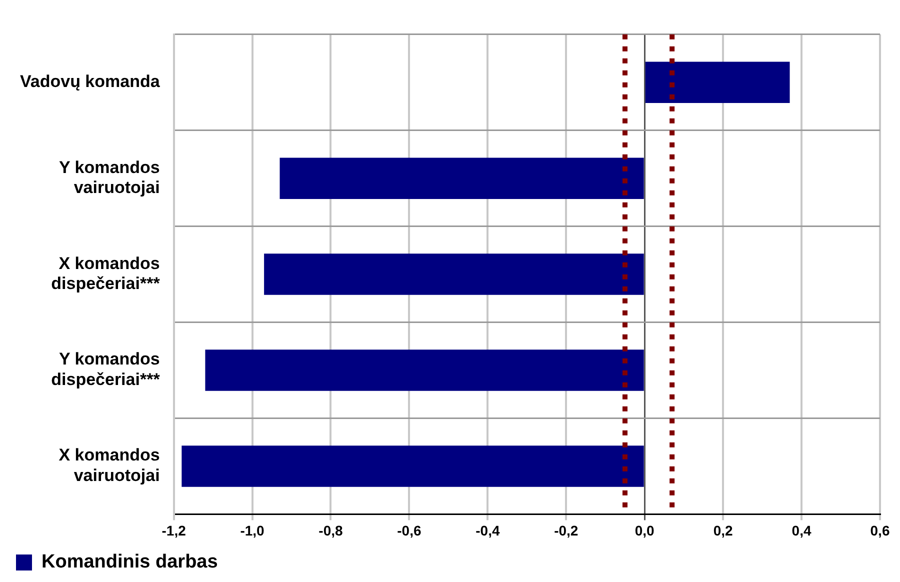  Describe the element at coordinates (566, 530) in the screenshot. I see `x-tick-label: -0,2` at that location.